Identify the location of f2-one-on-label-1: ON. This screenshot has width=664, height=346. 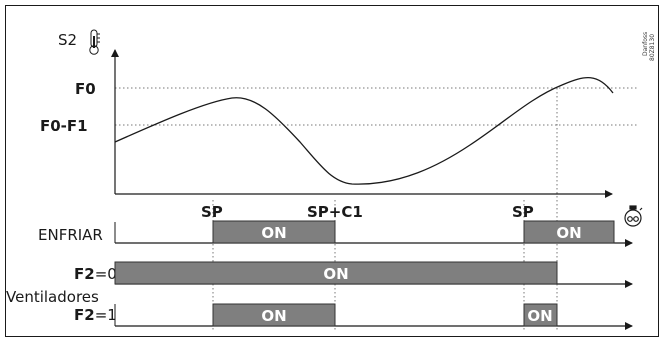
(273, 316).